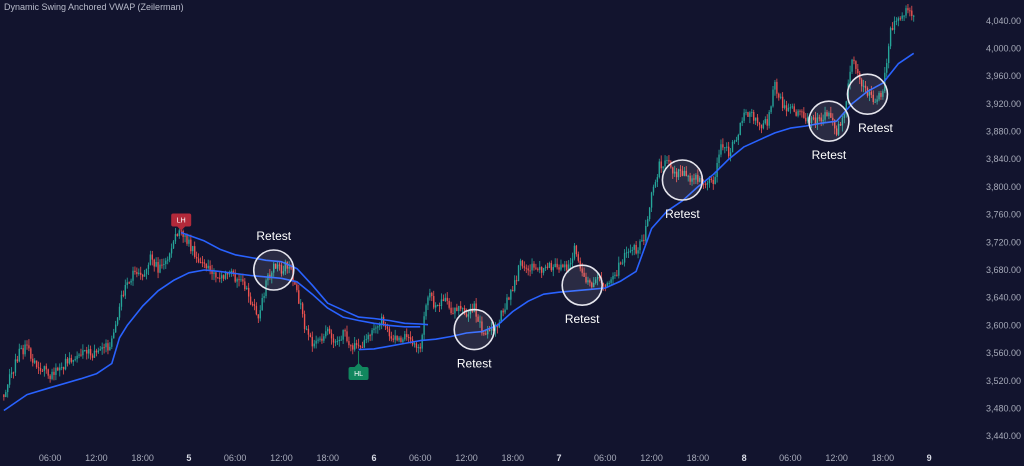 The width and height of the screenshot is (1024, 466). I want to click on y-tick-label: 3,800.00, so click(1003, 187).